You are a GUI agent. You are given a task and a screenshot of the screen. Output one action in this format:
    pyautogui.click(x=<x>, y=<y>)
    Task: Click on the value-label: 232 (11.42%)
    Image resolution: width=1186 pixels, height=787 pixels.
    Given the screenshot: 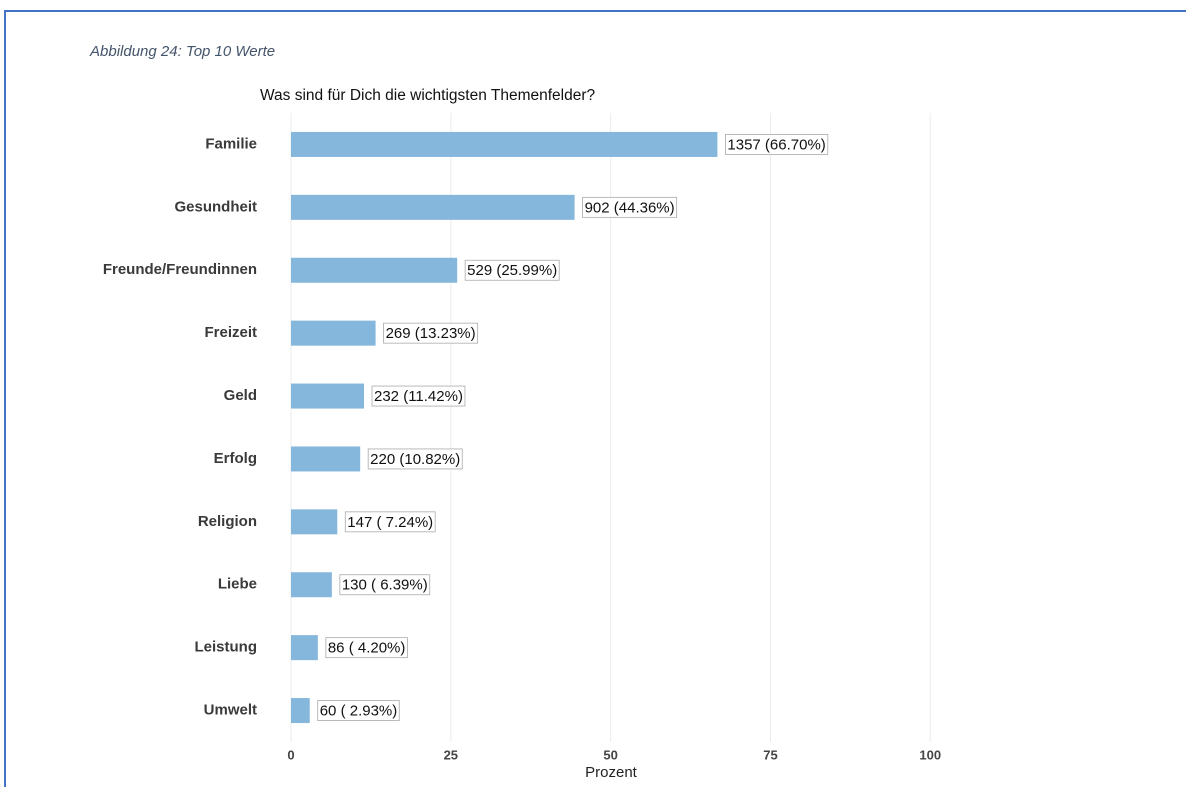 What is the action you would take?
    pyautogui.click(x=418, y=396)
    